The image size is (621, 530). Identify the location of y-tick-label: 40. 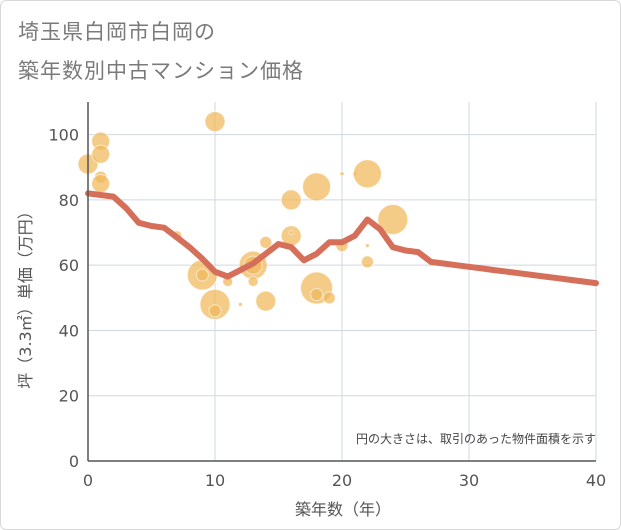
(69, 330).